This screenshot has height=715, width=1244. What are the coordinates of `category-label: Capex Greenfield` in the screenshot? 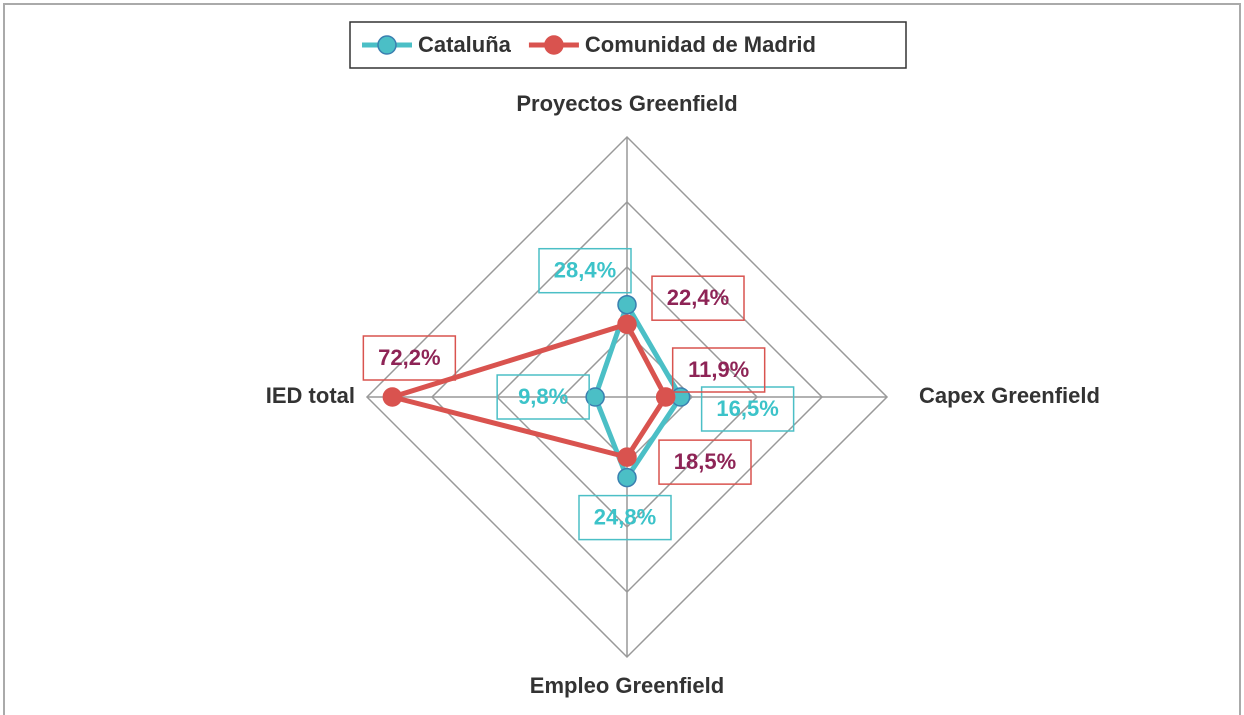 It's located at (1009, 395).